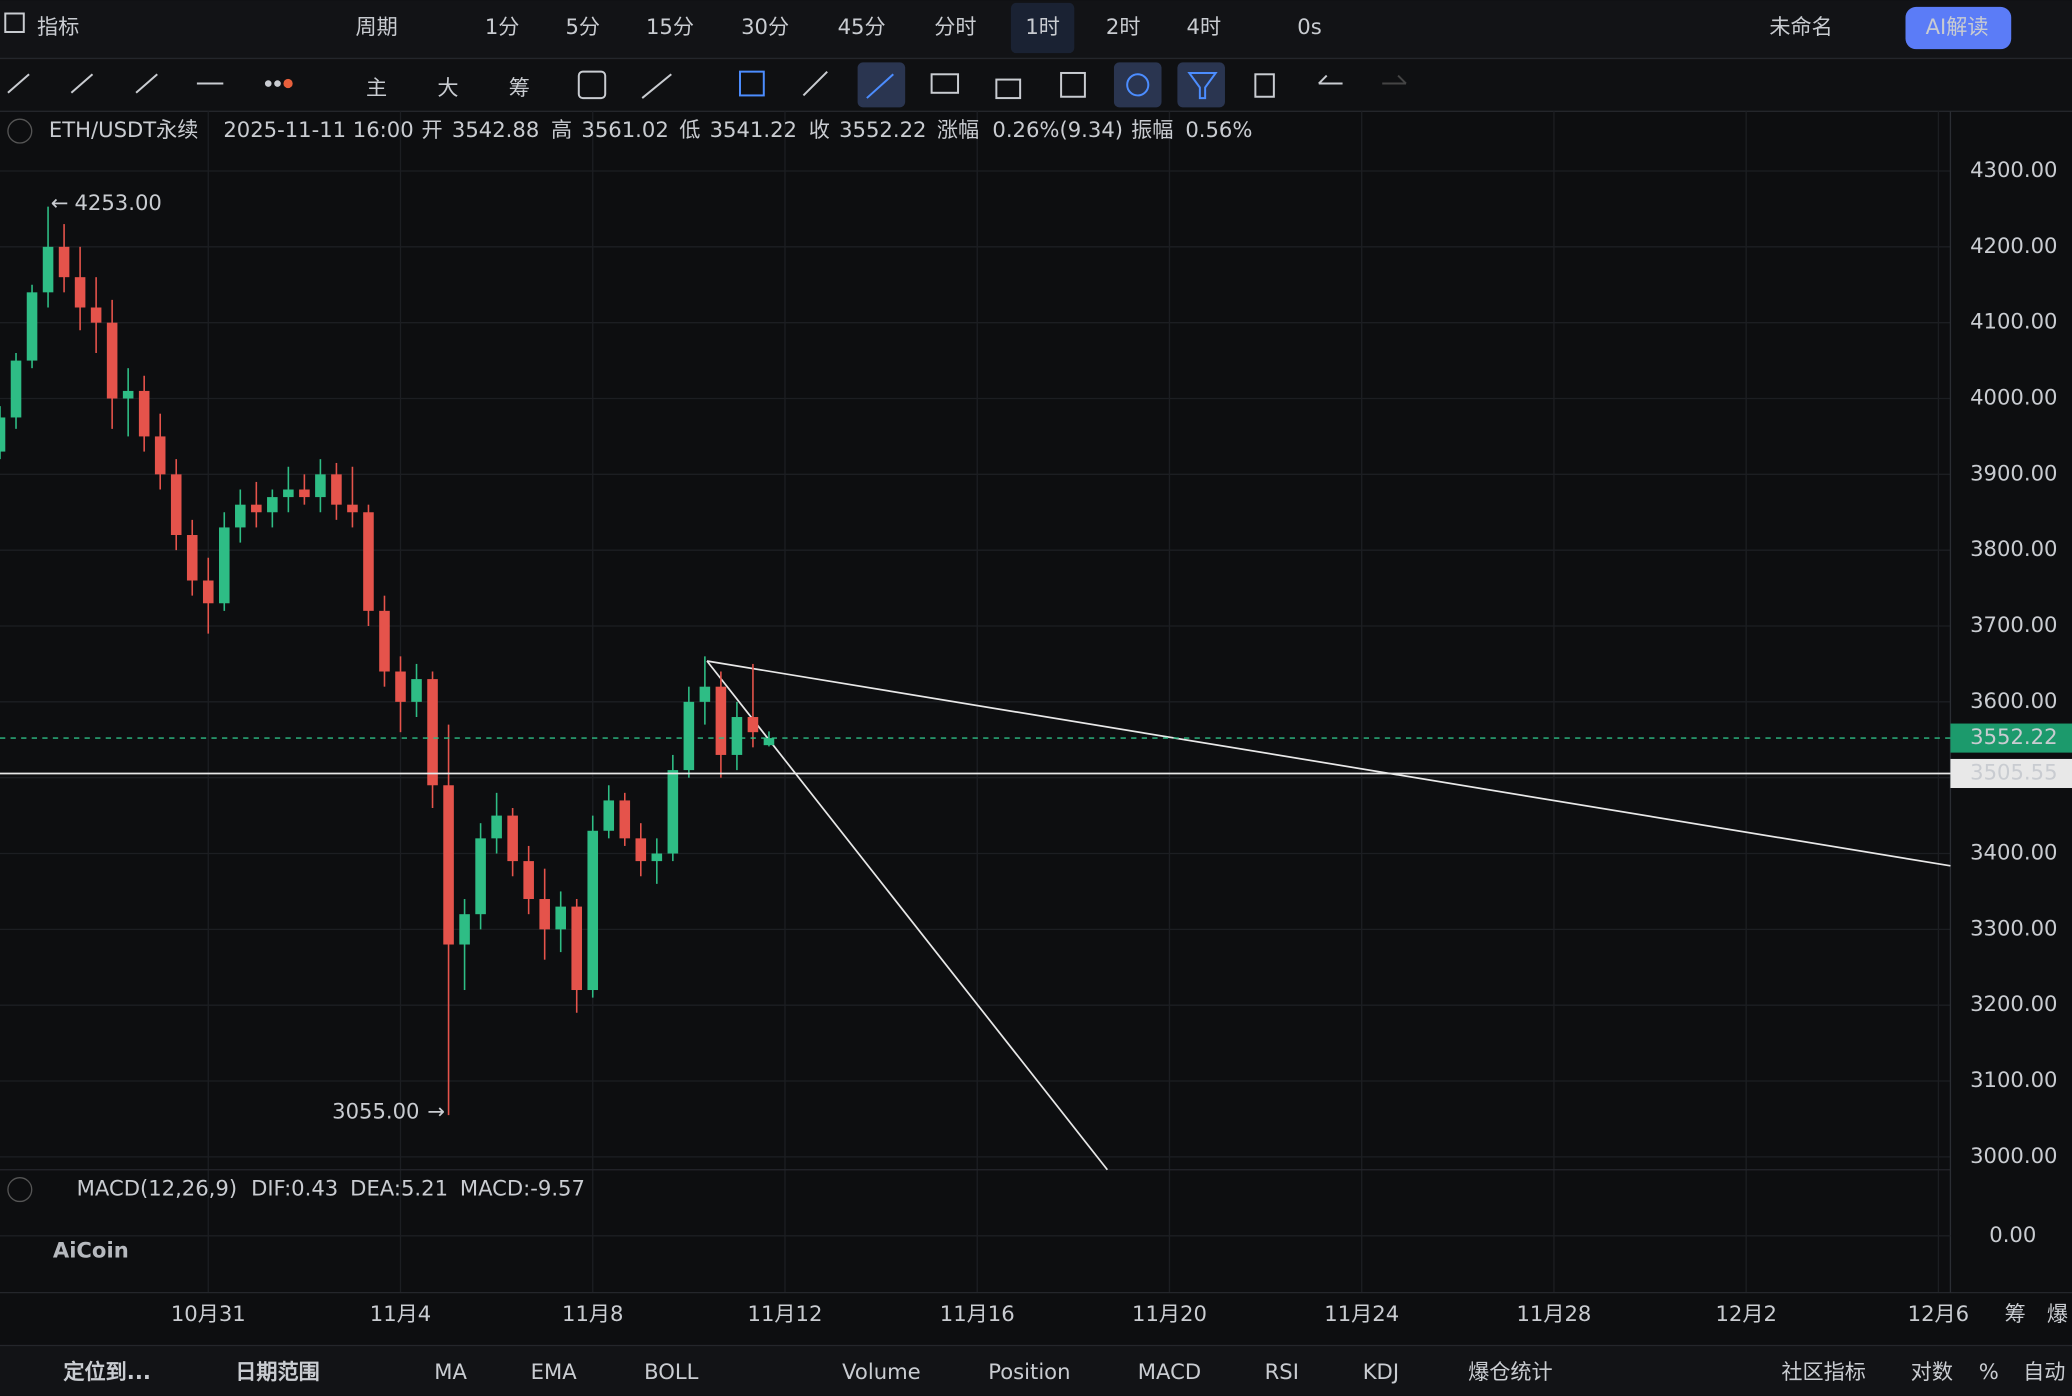 The height and width of the screenshot is (1396, 2072). Describe the element at coordinates (1989, 1371) in the screenshot. I see `bottom-percent: %` at that location.